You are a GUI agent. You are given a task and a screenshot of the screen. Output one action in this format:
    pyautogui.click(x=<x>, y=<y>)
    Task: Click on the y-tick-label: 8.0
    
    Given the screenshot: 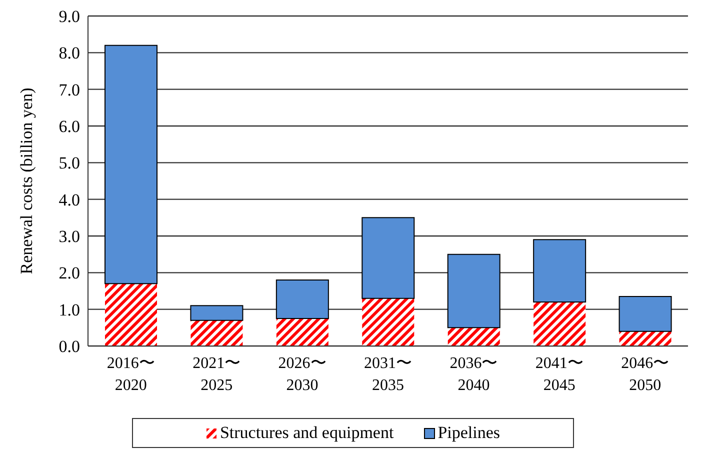 What is the action you would take?
    pyautogui.click(x=69, y=53)
    